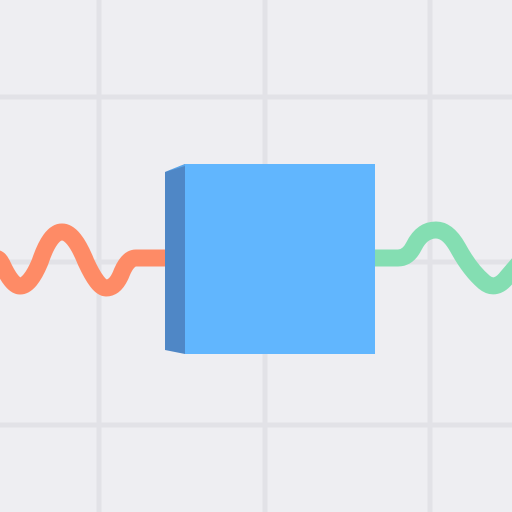  What do you see at coordinates (436, 258) in the screenshot?
I see `right-spring` at bounding box center [436, 258].